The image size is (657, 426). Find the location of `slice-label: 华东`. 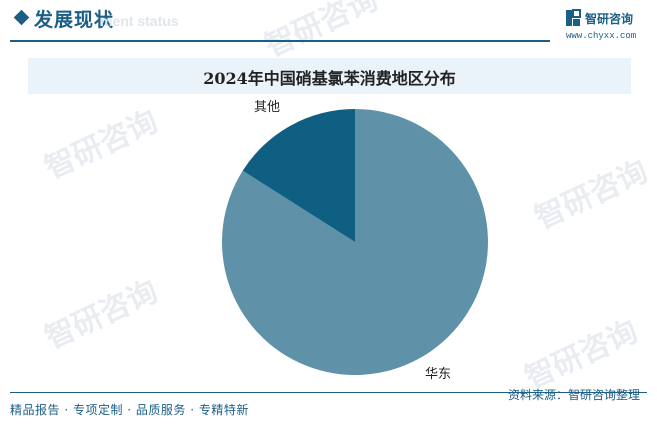

slice-label: 华东 is located at coordinates (438, 374).